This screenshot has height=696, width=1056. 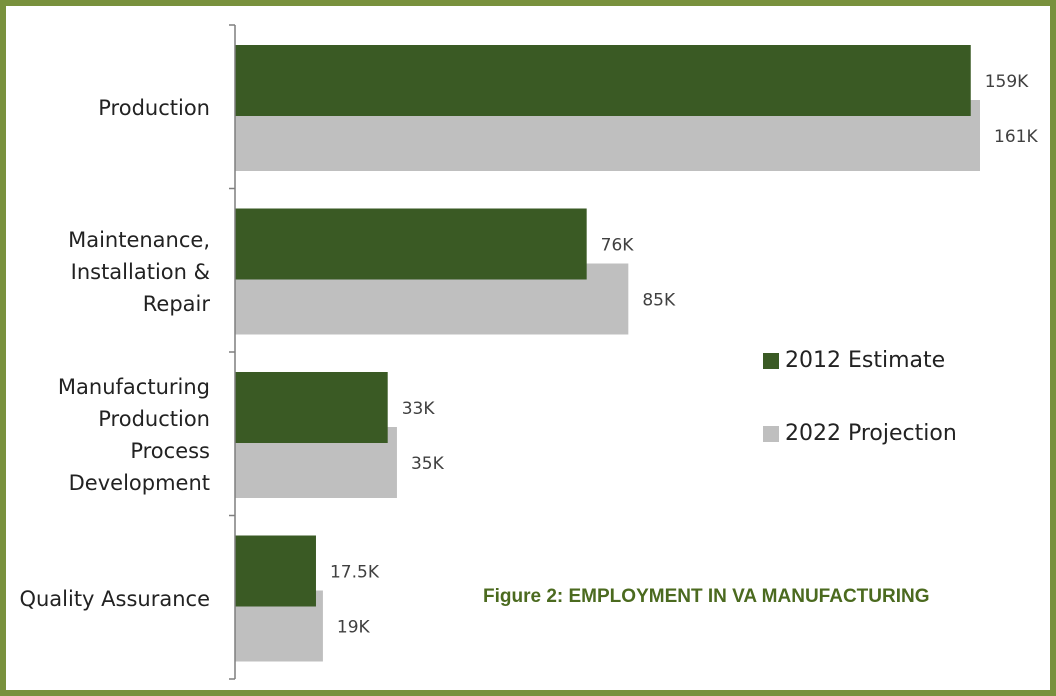 I want to click on category-label-line: Quality Assurance, so click(x=114, y=598).